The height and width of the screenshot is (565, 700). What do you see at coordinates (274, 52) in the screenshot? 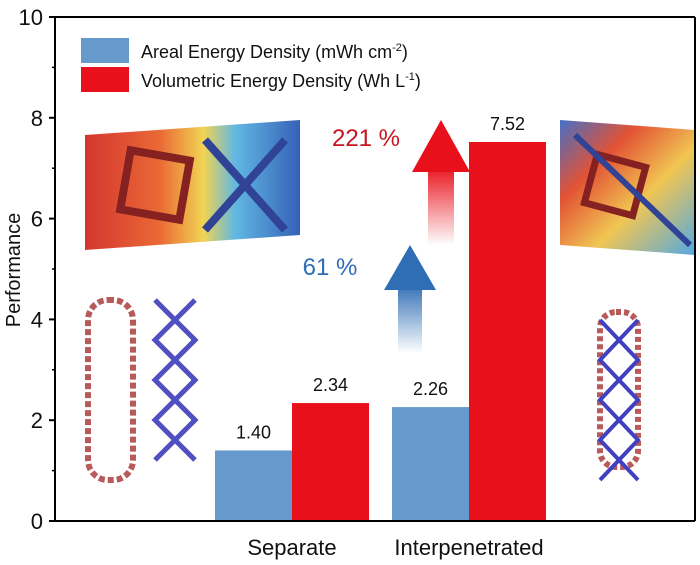
I see `legend-label-areal: Areal Energy Density (mWh cm-2)` at bounding box center [274, 52].